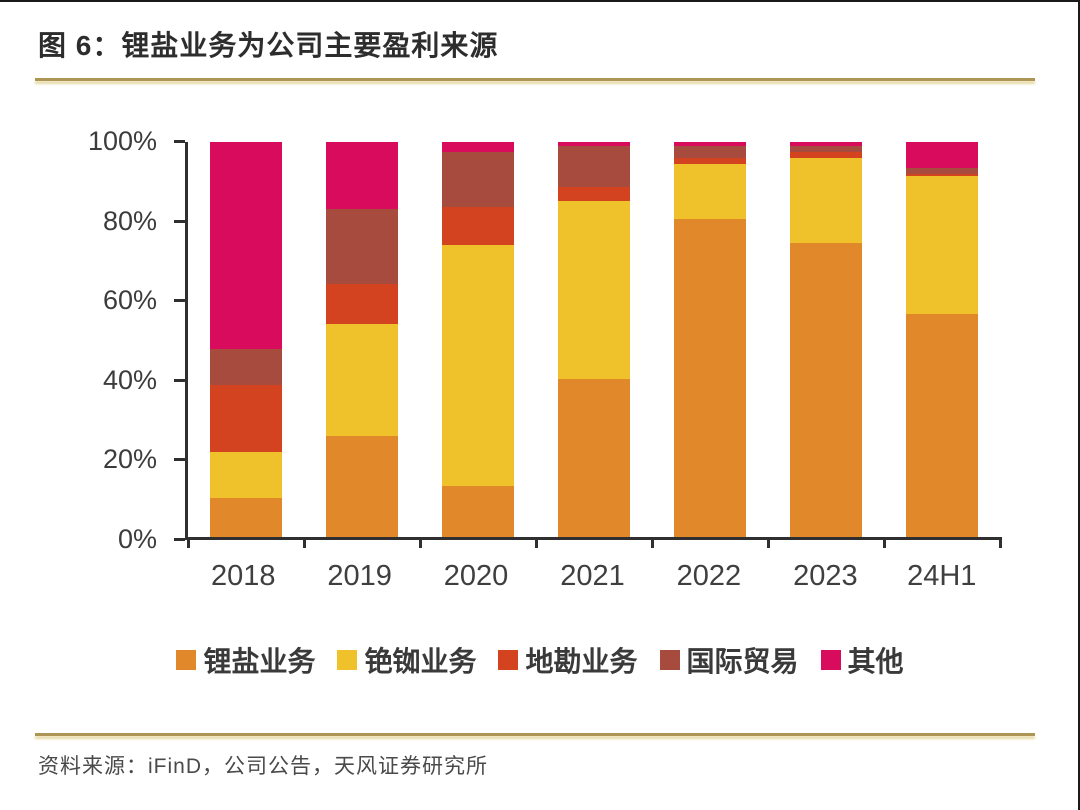 This screenshot has width=1080, height=810. I want to click on bar-segment-2018-series0, so click(246, 517).